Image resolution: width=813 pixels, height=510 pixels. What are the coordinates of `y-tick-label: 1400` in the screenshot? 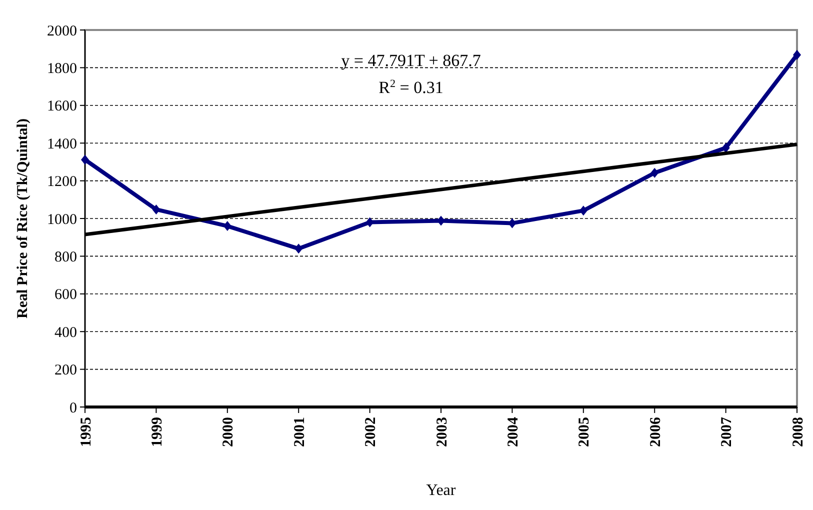 It's located at (62, 144).